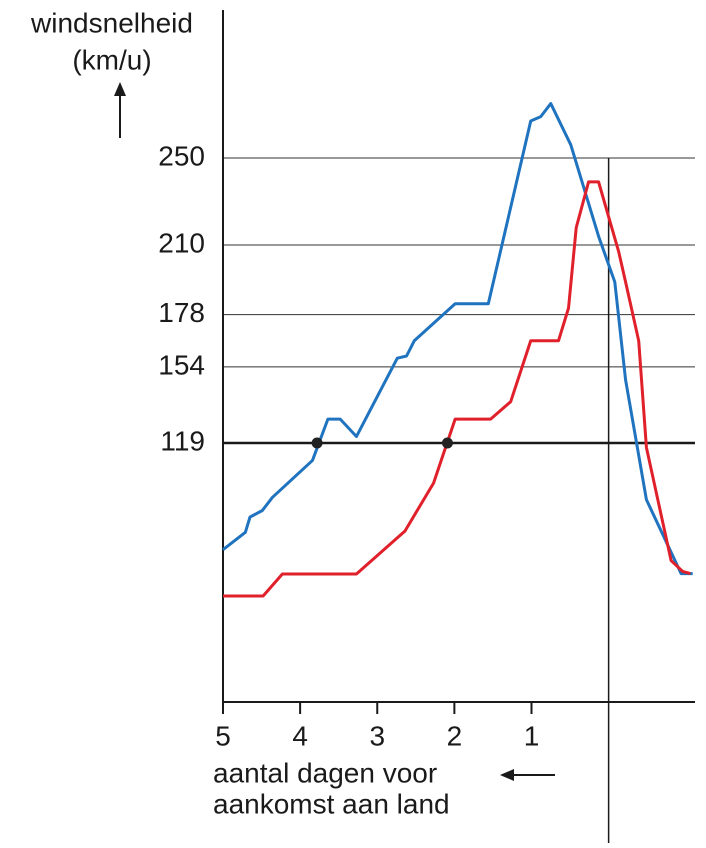 The width and height of the screenshot is (706, 848). Describe the element at coordinates (300, 735) in the screenshot. I see `x-tick-label: 4` at that location.